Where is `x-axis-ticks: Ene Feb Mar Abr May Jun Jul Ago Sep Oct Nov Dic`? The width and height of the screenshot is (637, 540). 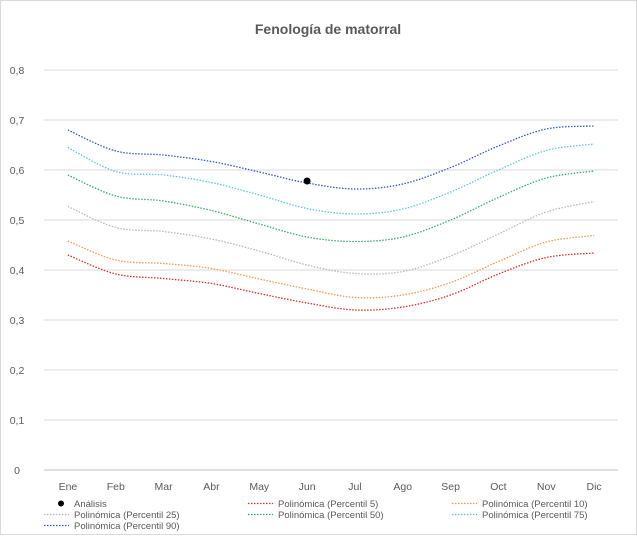
x-axis-ticks: Ene Feb Mar Abr May Jun Jul Ago Sep Oct Nov Dic is located at coordinates (330, 487).